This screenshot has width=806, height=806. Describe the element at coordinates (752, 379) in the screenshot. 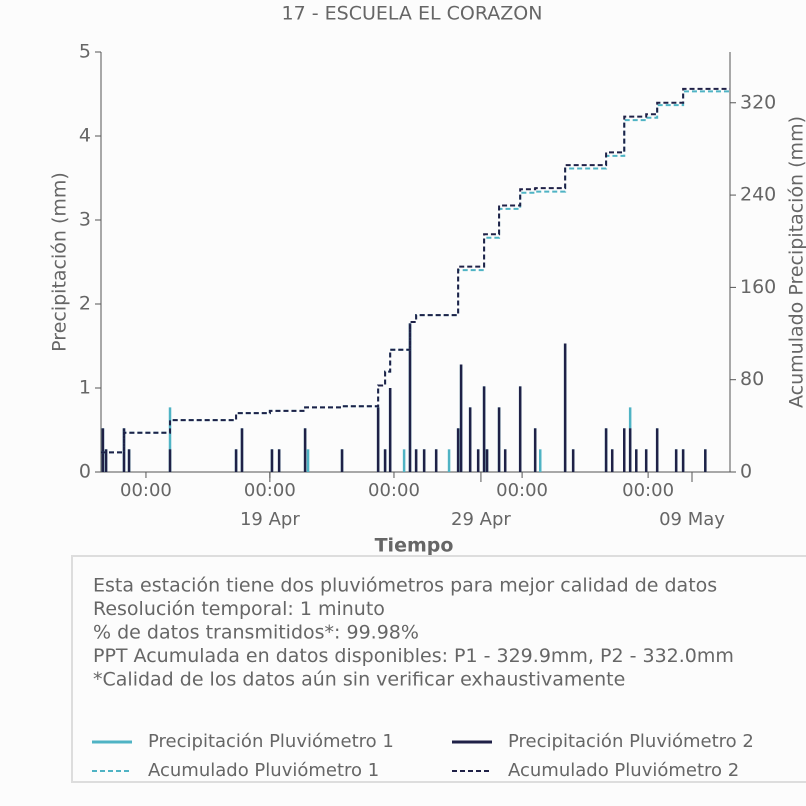

I see `y2-tick-label: 80` at that location.